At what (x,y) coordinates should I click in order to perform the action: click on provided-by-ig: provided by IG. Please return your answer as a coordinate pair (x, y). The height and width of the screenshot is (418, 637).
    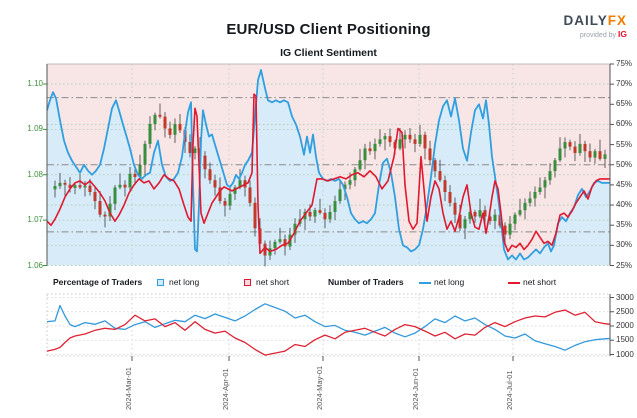
    Looking at the image, I should click on (603, 34).